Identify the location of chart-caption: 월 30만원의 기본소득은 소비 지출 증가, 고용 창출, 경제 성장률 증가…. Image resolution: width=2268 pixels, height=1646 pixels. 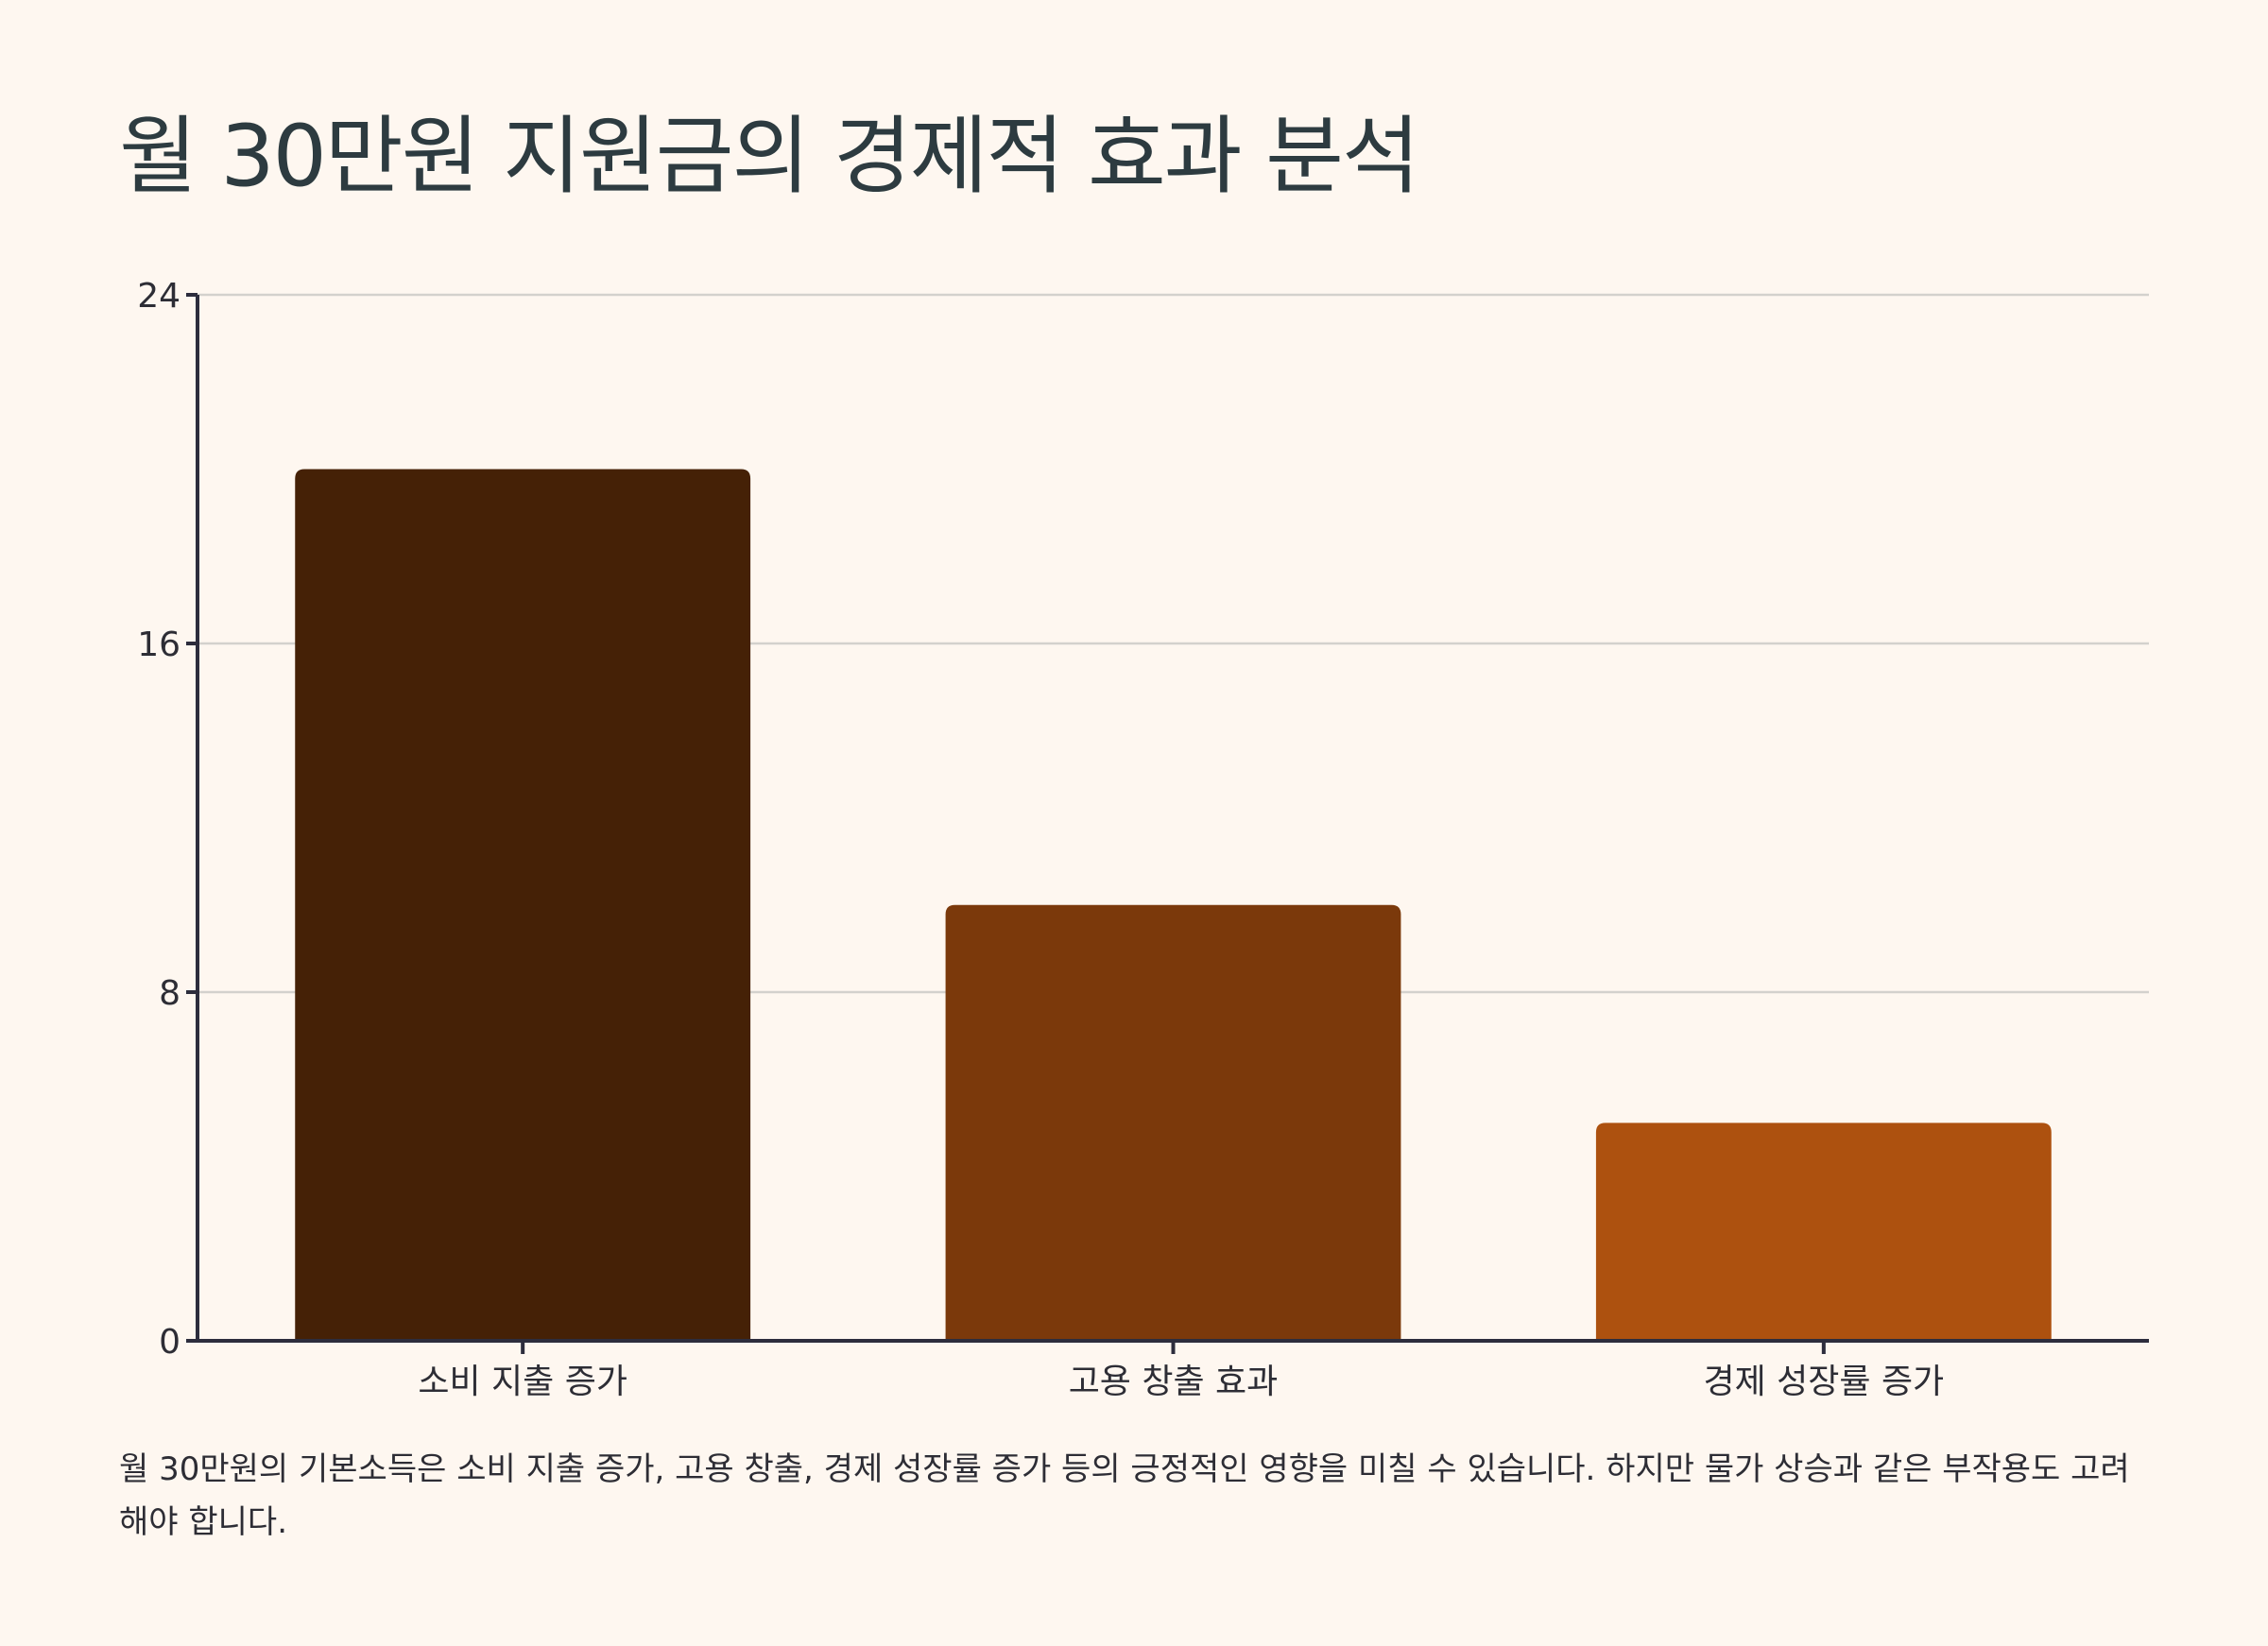
(1124, 1495).